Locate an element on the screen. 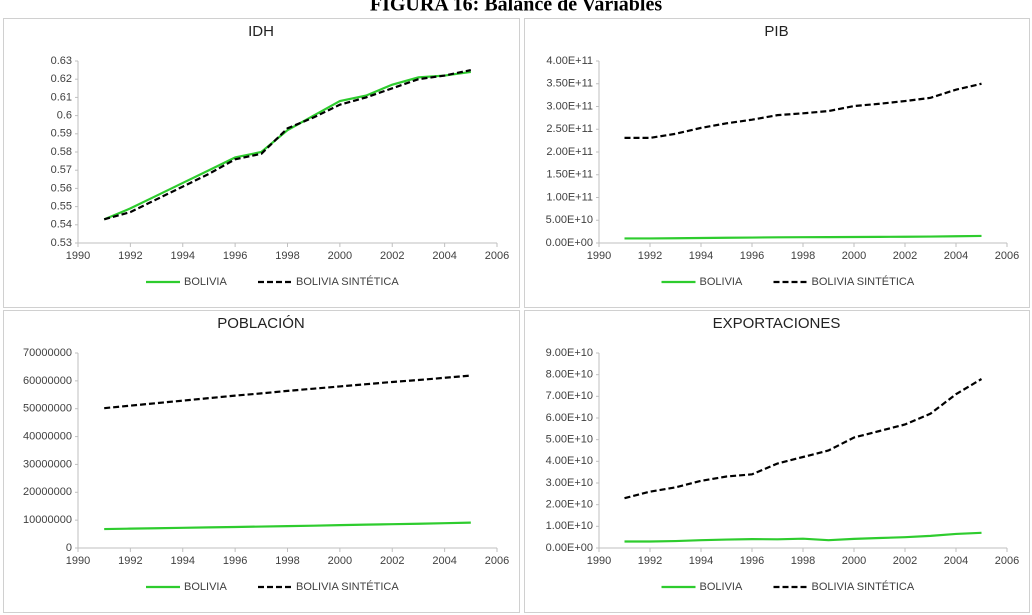  y-tick-label: 0.55 is located at coordinates (61, 207).